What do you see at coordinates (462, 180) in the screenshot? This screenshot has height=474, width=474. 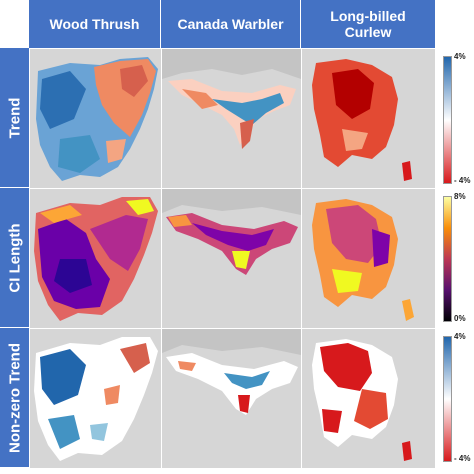 I see `legend-trend-min: - 4%` at bounding box center [462, 180].